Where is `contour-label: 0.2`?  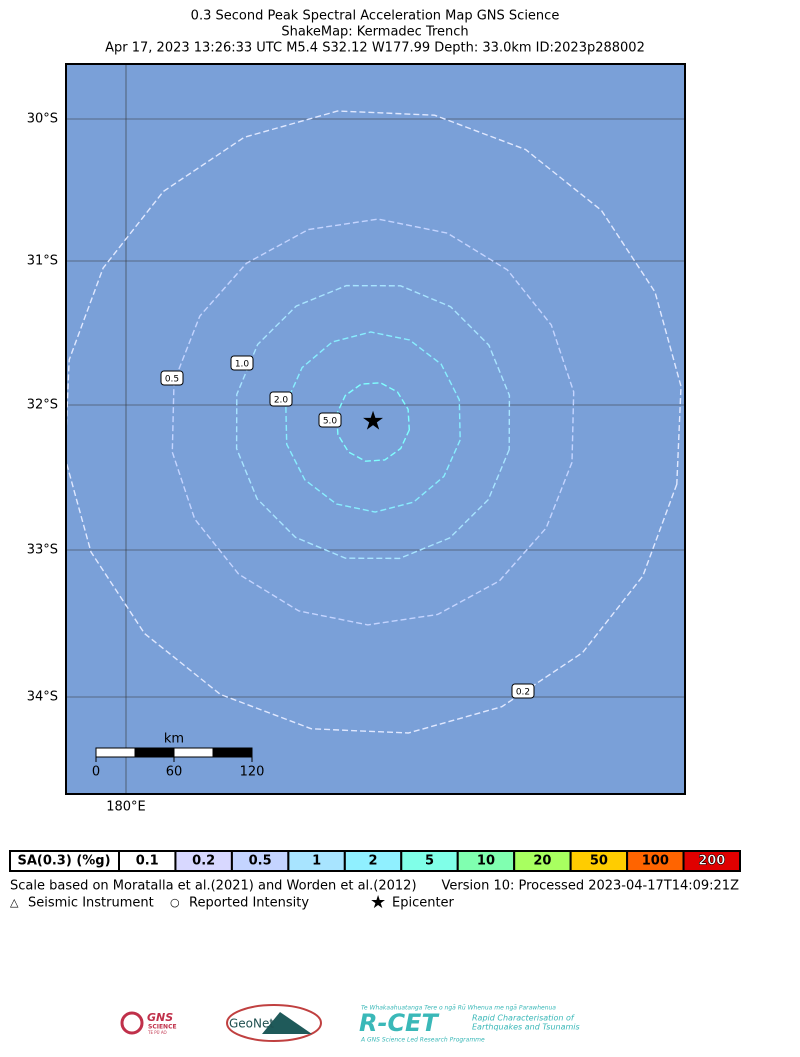 contour-label: 0.2 is located at coordinates (523, 693).